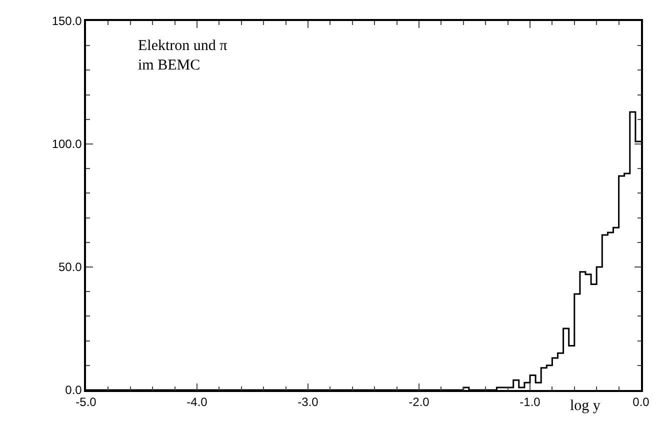 The image size is (667, 435). What do you see at coordinates (67, 21) in the screenshot?
I see `y-tick-label: 150.0` at bounding box center [67, 21].